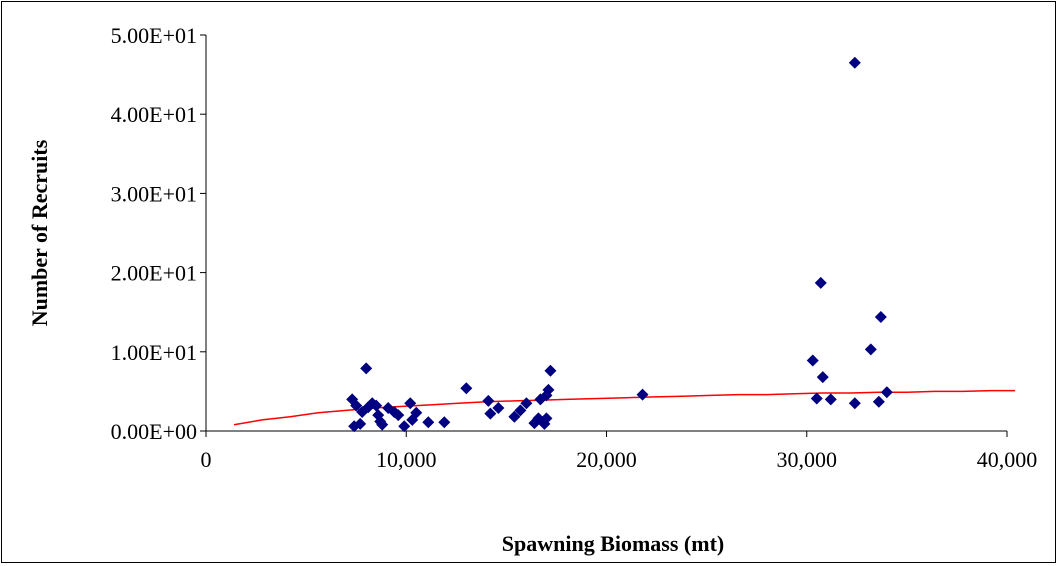 The width and height of the screenshot is (1059, 566). What do you see at coordinates (406, 459) in the screenshot?
I see `x-tick-label: 10,000` at bounding box center [406, 459].